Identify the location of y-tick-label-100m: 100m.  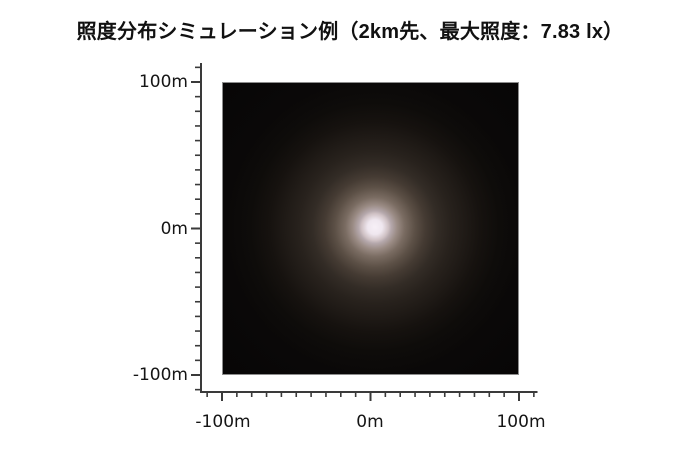
(163, 82).